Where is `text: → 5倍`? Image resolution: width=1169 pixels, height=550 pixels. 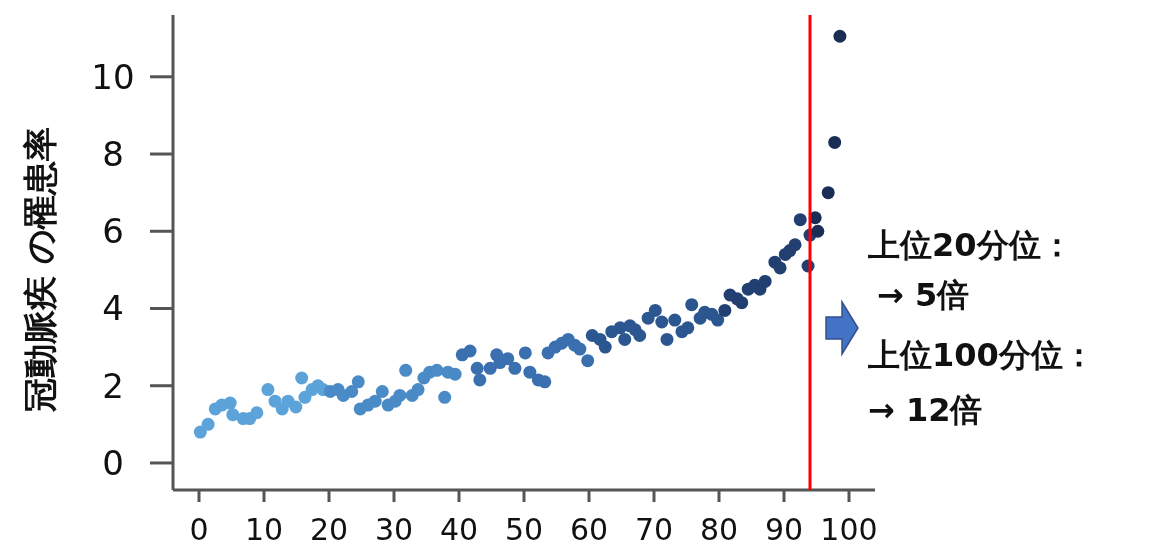
text: → 5倍 is located at coordinates (923, 295).